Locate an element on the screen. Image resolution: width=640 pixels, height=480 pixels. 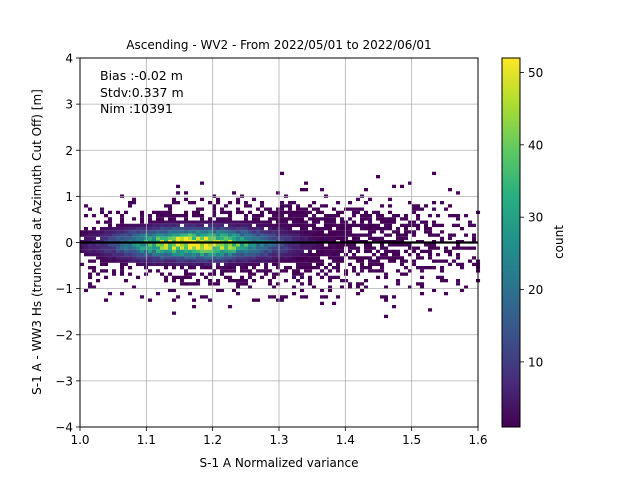
x-tick-label: 1.1 is located at coordinates (146, 440).